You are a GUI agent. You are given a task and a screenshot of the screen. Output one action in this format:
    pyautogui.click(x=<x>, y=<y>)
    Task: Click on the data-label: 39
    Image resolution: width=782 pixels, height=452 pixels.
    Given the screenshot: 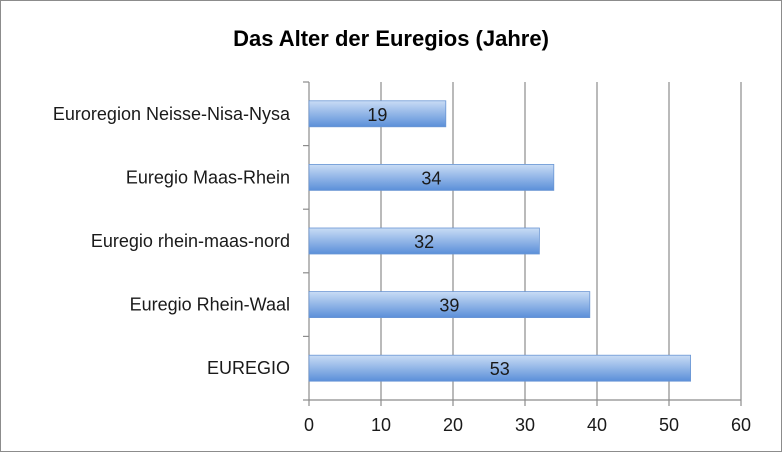 What is the action you would take?
    pyautogui.click(x=449, y=306)
    